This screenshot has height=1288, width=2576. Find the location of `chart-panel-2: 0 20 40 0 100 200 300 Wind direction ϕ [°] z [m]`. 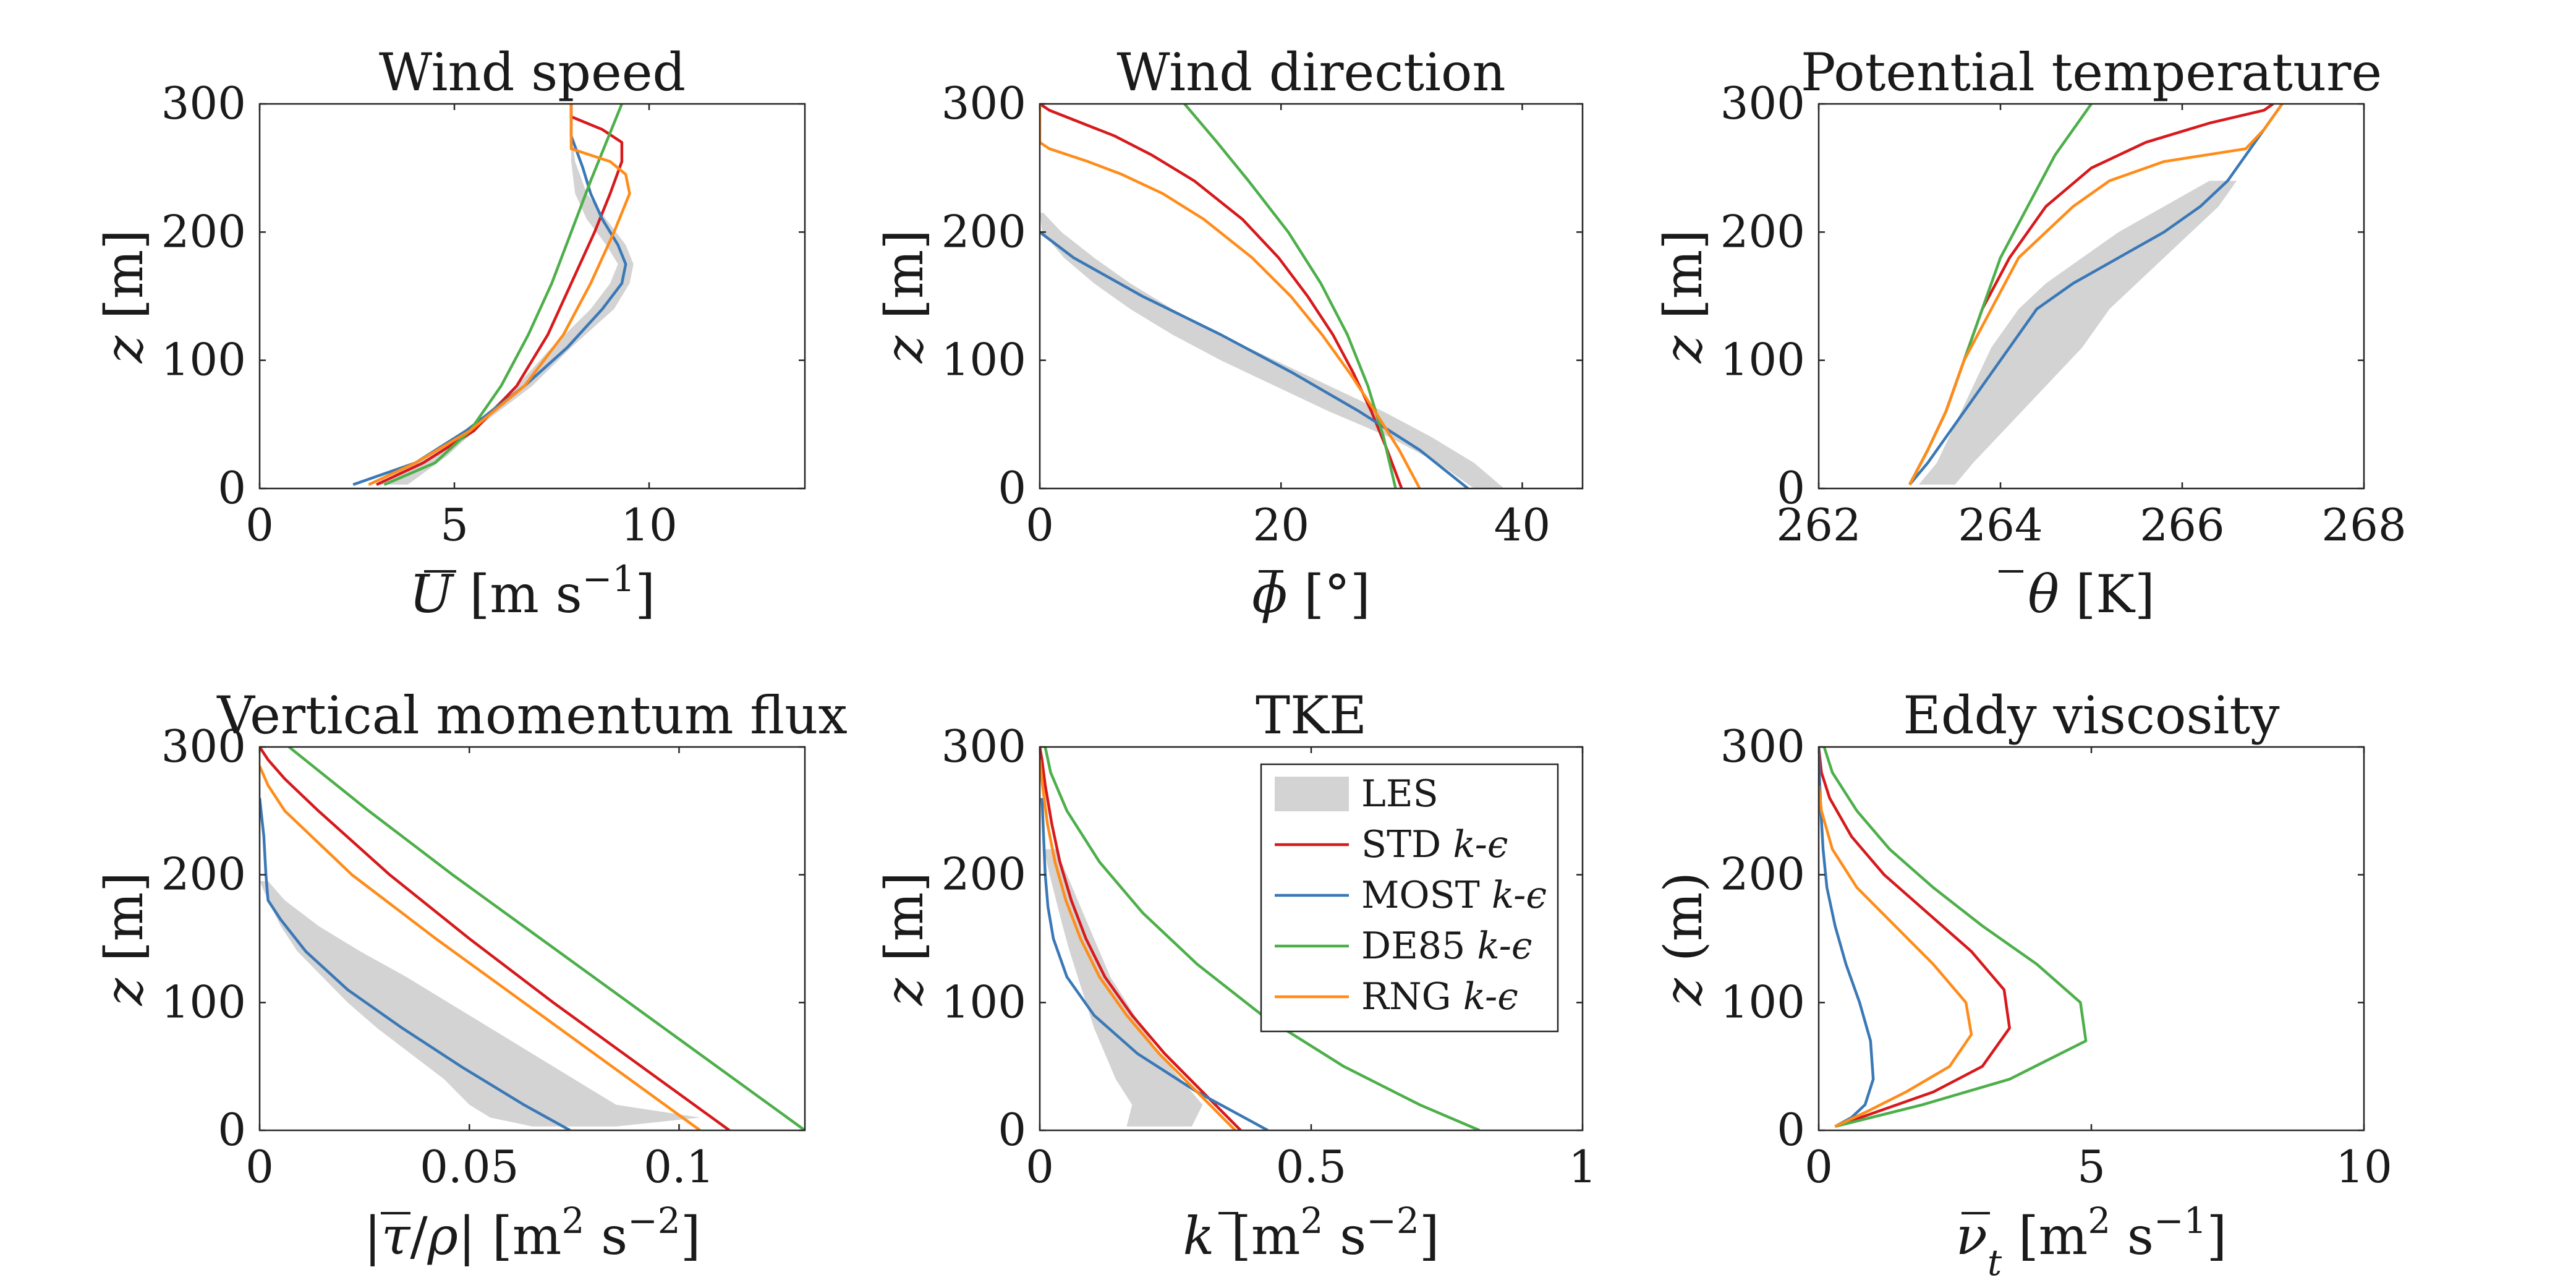

chart-panel-2: 0 20 40 0 100 200 300 Wind direction ϕ [°] z [m] is located at coordinates (1229, 333).